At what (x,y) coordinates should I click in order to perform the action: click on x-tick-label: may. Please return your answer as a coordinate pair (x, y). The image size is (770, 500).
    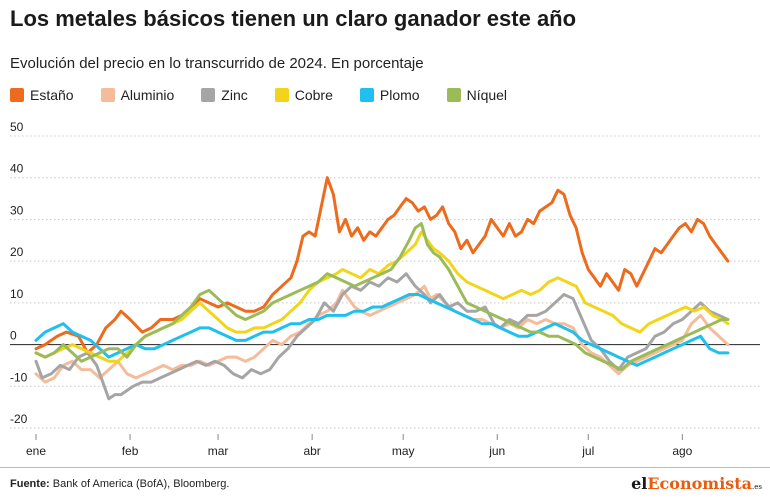
    Looking at the image, I should click on (403, 451).